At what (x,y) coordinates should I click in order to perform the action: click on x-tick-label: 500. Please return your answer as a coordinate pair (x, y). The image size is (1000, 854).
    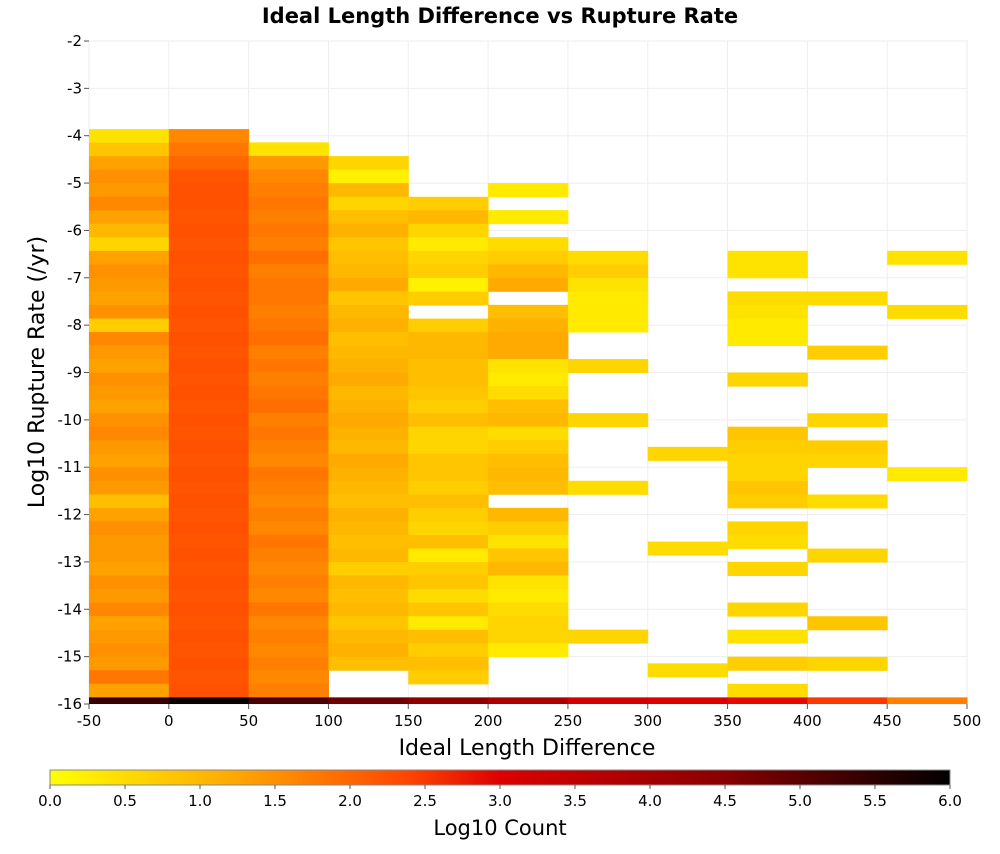
    Looking at the image, I should click on (967, 721).